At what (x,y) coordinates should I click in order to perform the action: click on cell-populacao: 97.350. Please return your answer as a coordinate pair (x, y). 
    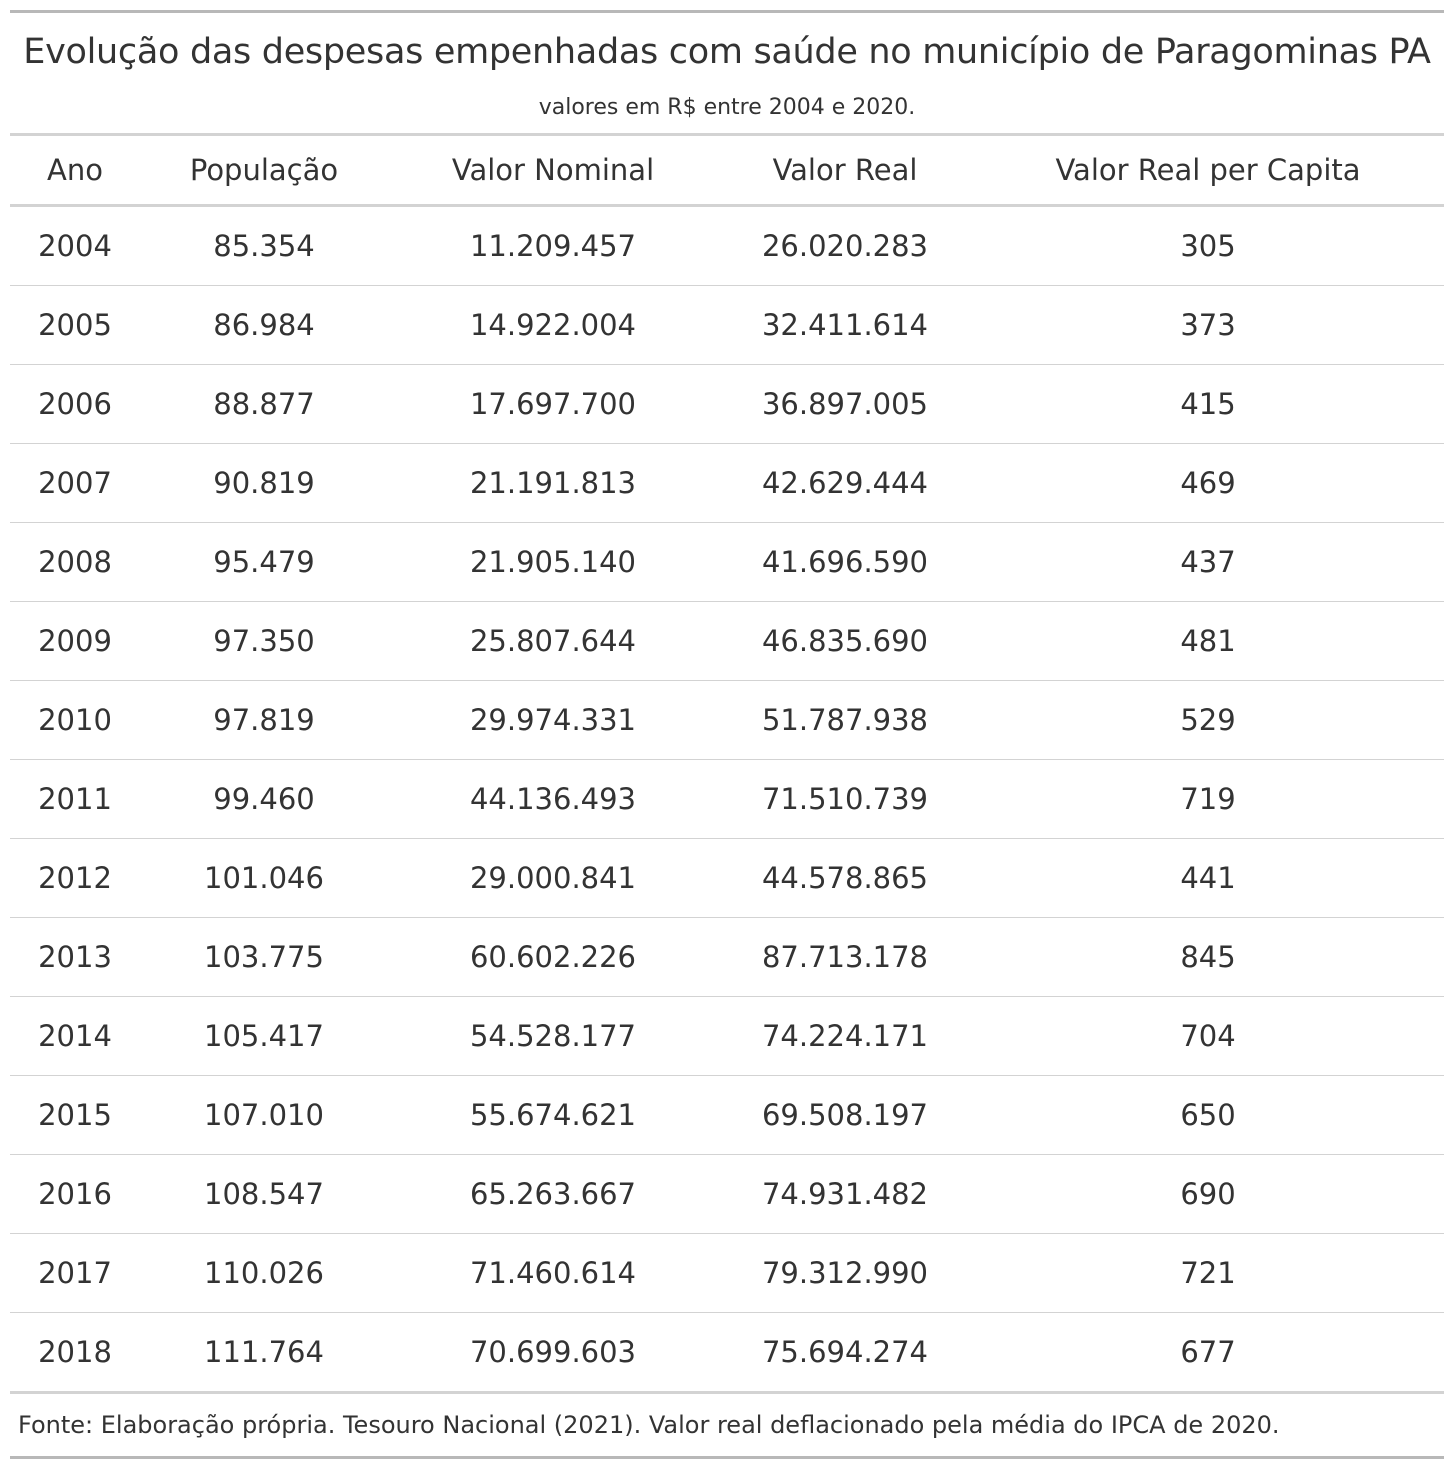
    Looking at the image, I should click on (264, 641).